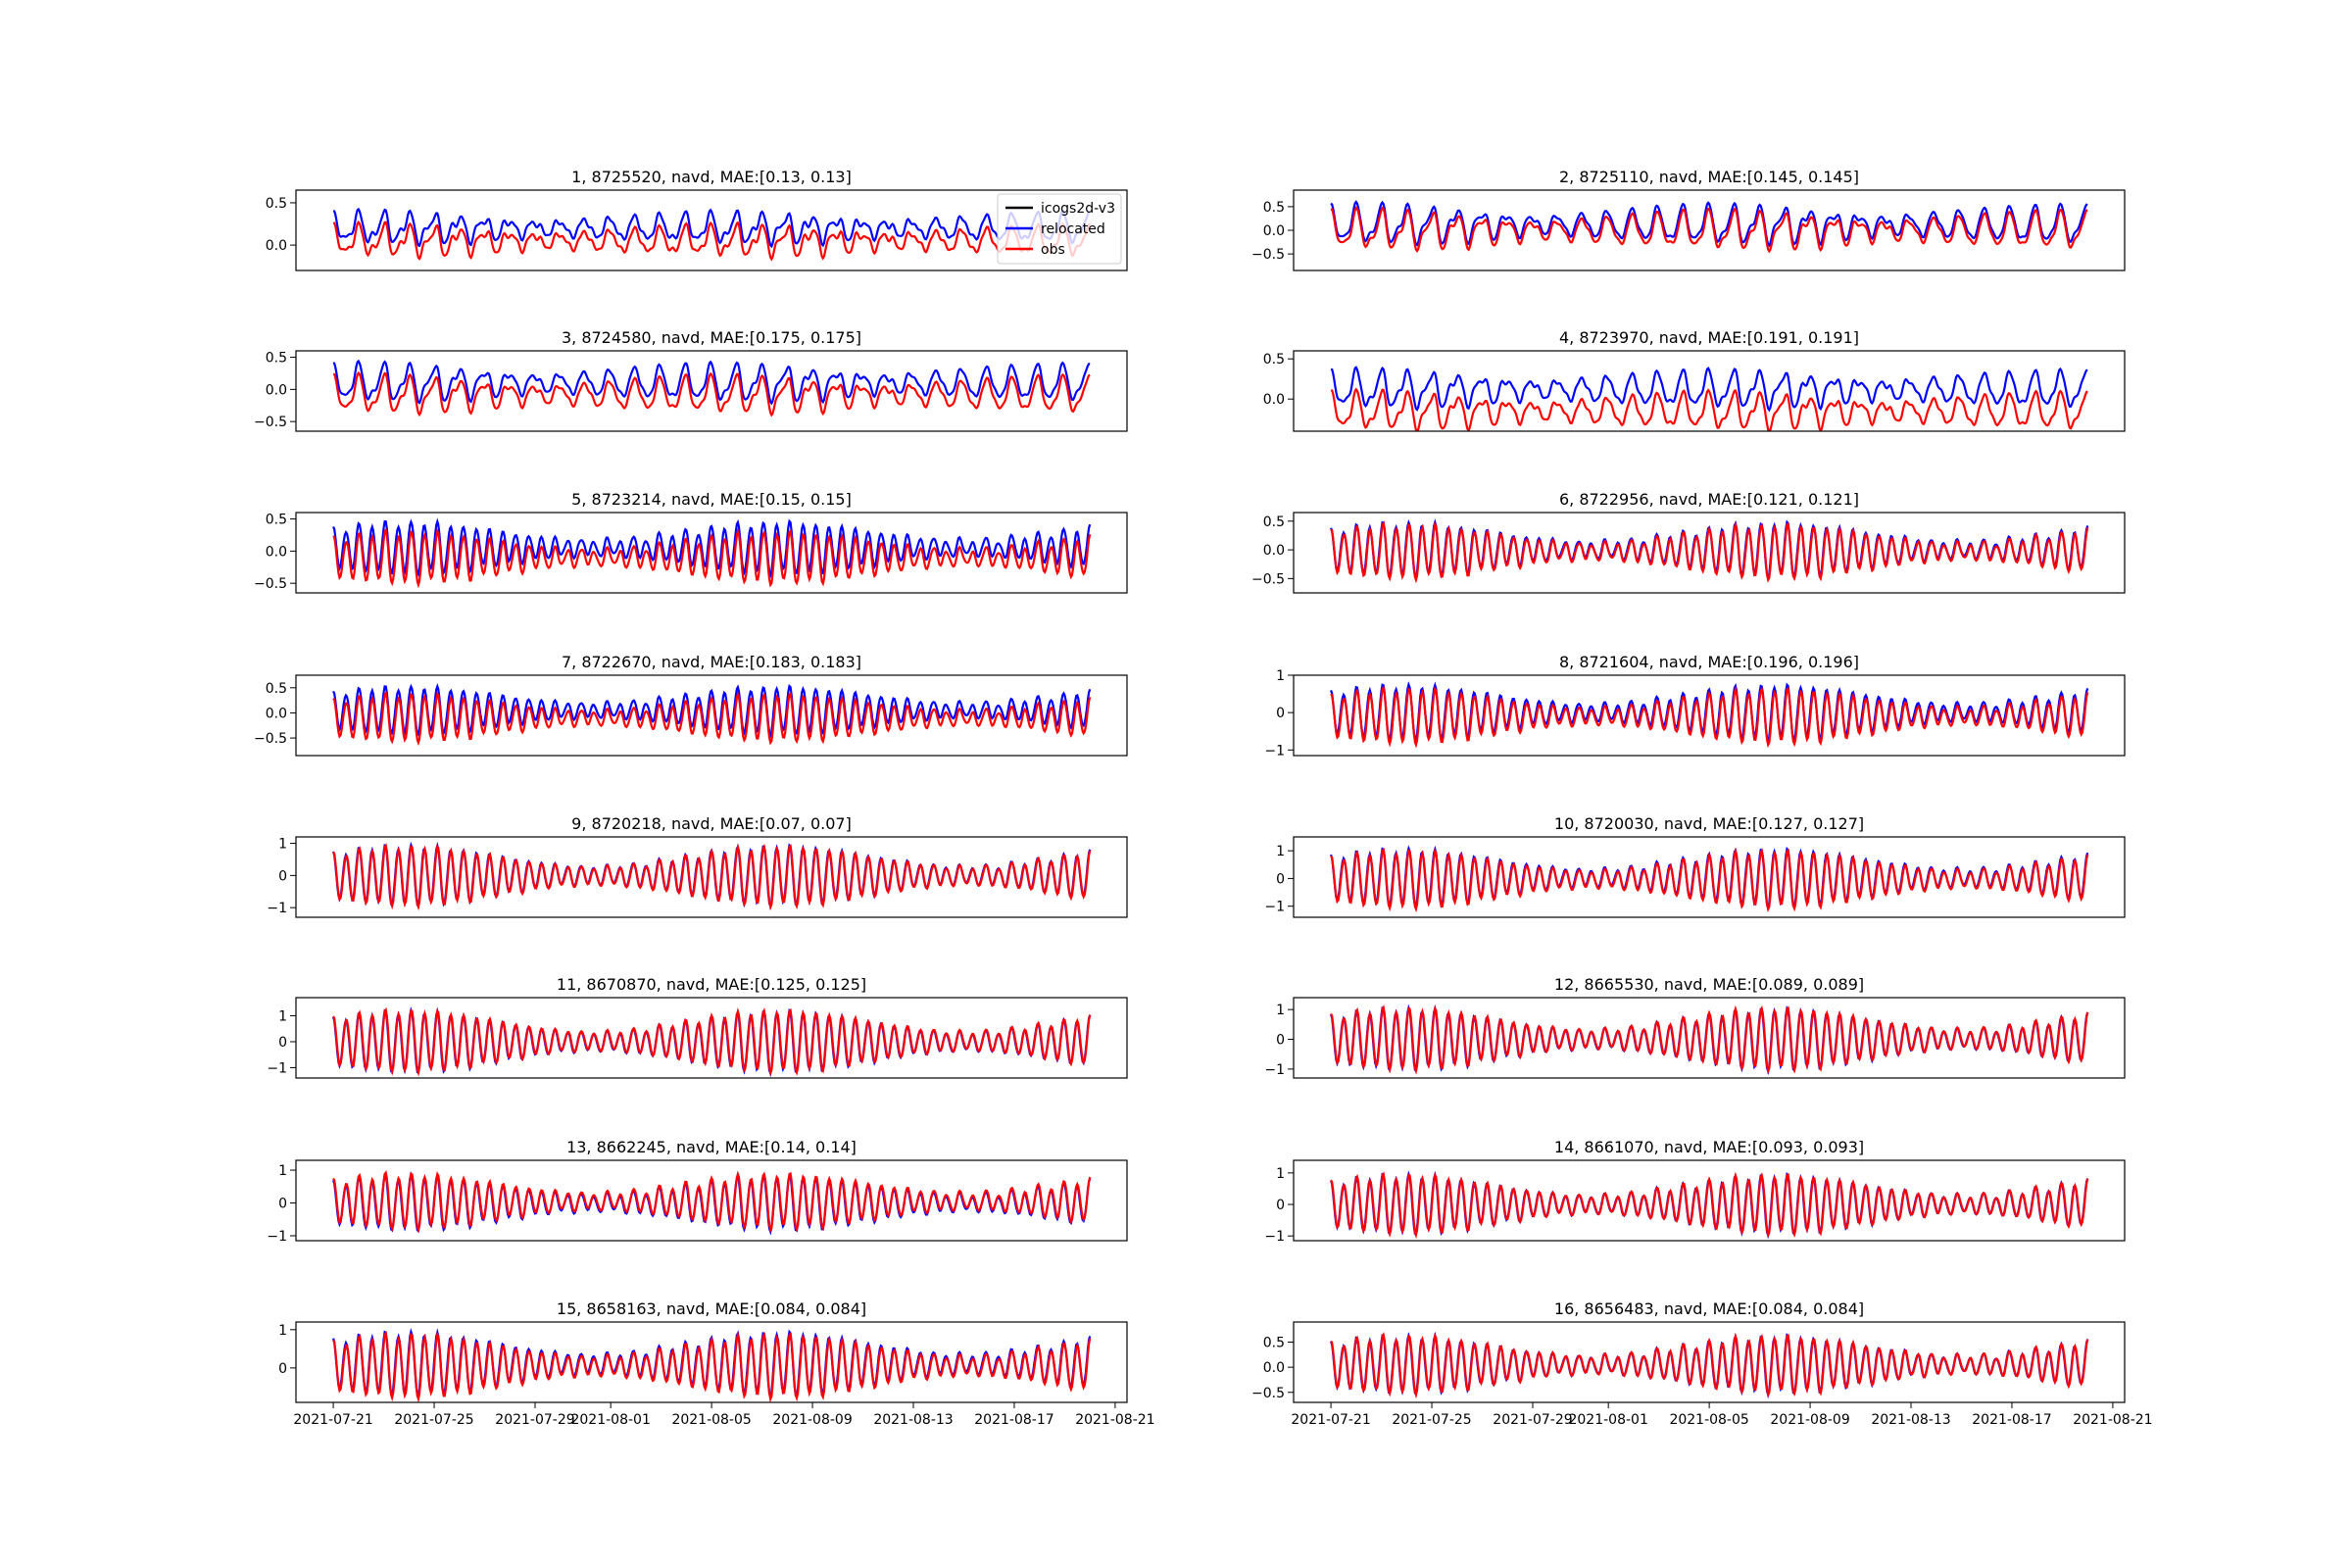  Describe the element at coordinates (711, 499) in the screenshot. I see `subplot-title: 5, 8723214, navd, MAE:[0.15, 0.15]` at that location.